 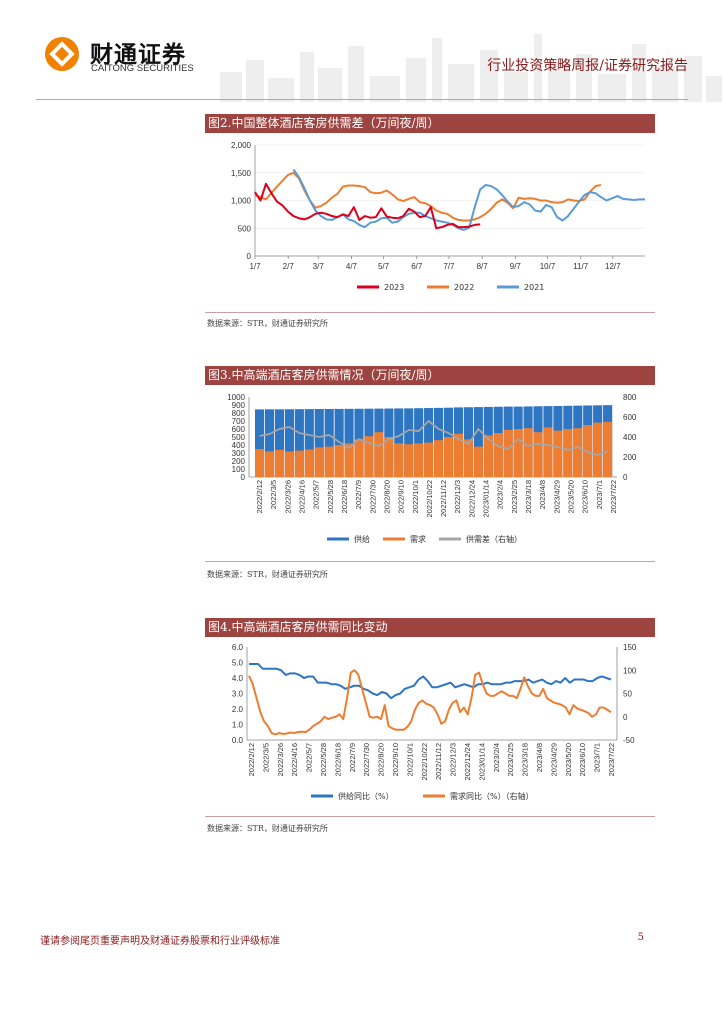 I want to click on x-tick-label: 6/7, so click(x=417, y=266).